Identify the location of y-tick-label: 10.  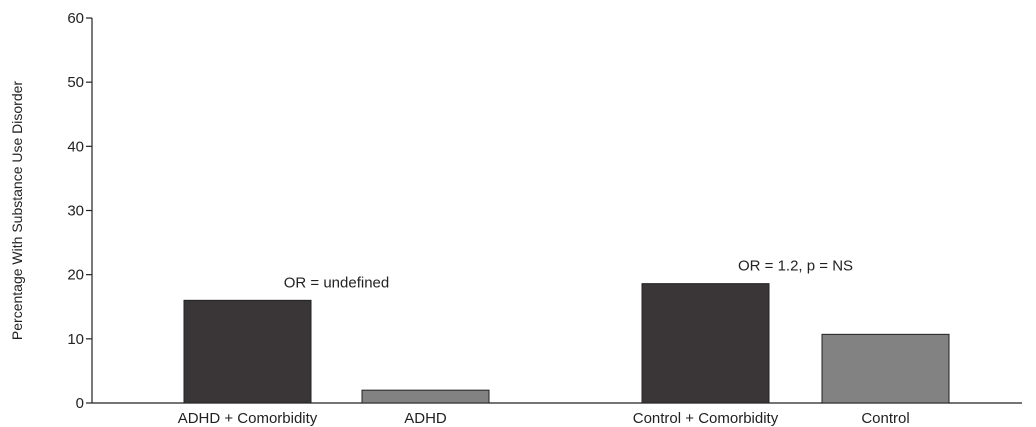
(75, 339).